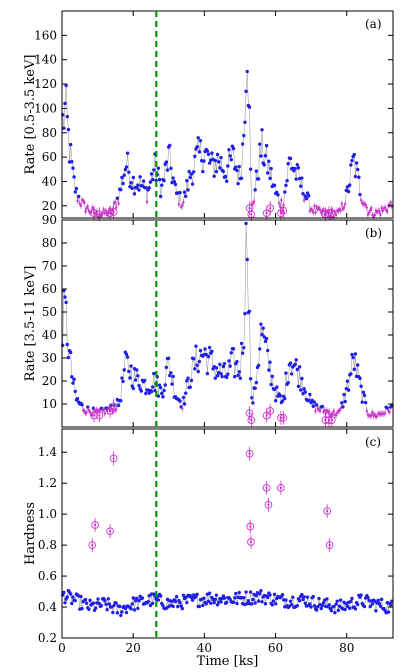  I want to click on y-tick-label: 60, so click(49, 157).